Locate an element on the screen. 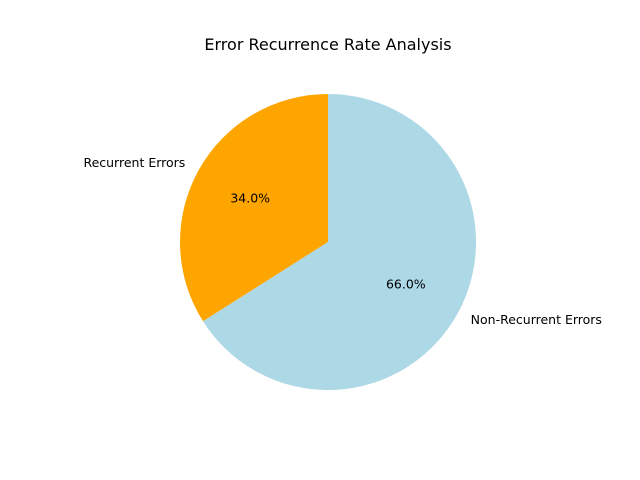  chart-title: Error Recurrence Rate Analysis is located at coordinates (327, 44).